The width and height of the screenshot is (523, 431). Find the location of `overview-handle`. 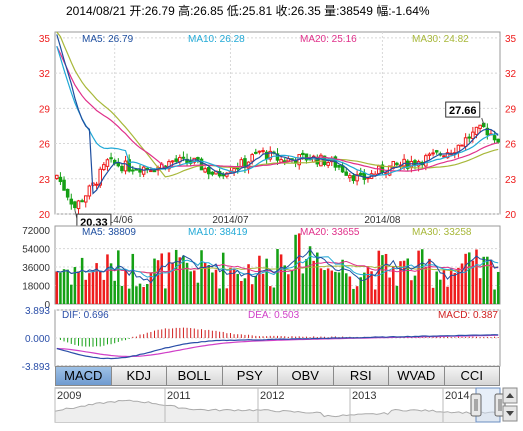

overview-handle is located at coordinates (476, 405).